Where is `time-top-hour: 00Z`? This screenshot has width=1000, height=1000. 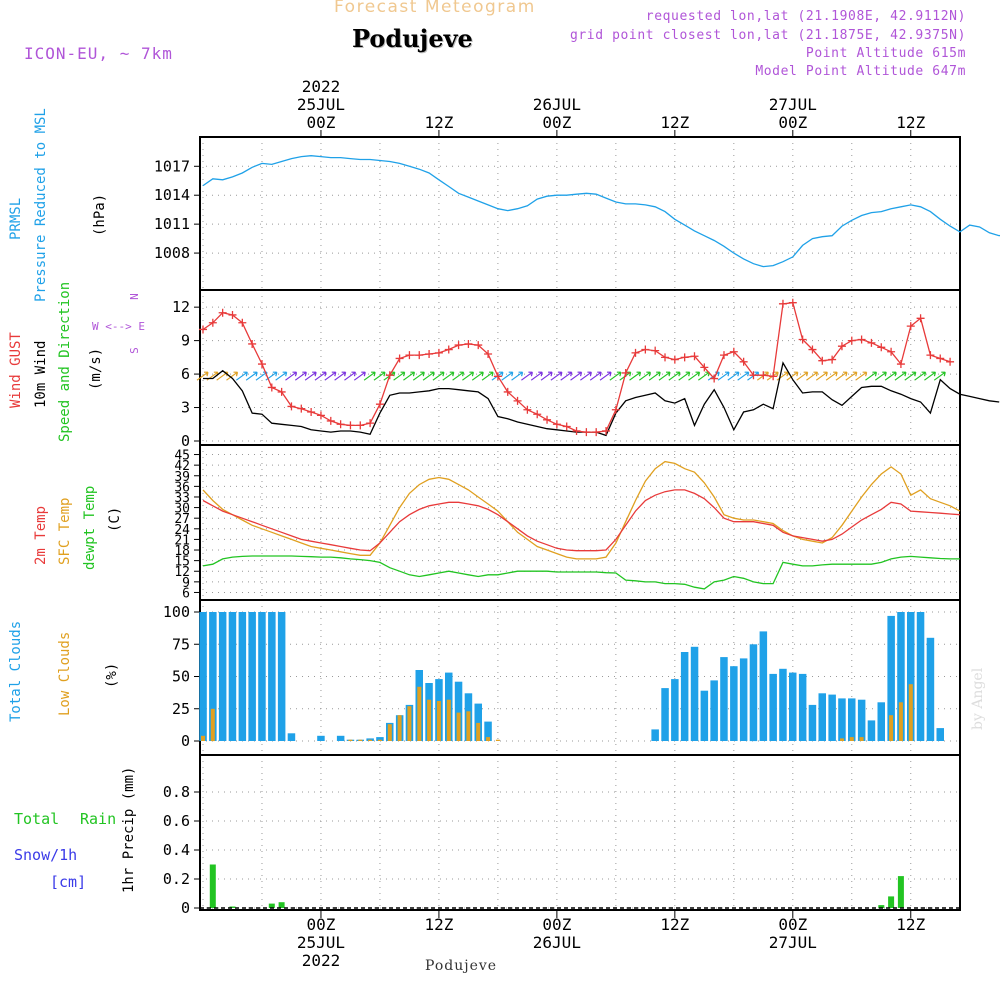
time-top-hour: 00Z is located at coordinates (792, 122).